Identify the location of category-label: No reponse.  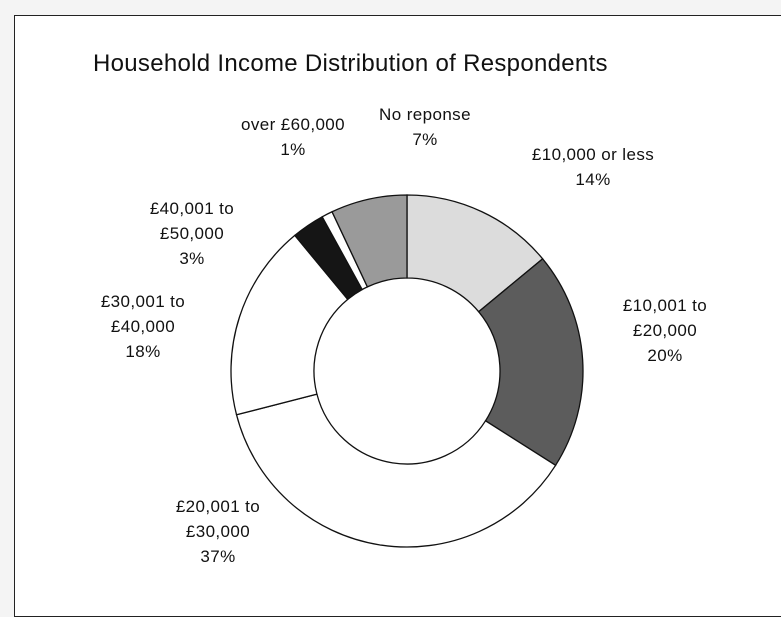
(425, 114).